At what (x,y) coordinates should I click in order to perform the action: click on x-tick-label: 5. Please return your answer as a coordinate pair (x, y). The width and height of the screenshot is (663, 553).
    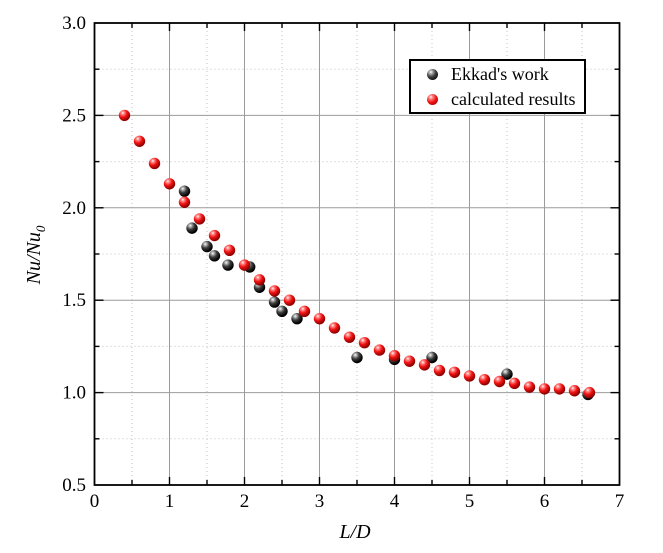
    Looking at the image, I should click on (470, 501).